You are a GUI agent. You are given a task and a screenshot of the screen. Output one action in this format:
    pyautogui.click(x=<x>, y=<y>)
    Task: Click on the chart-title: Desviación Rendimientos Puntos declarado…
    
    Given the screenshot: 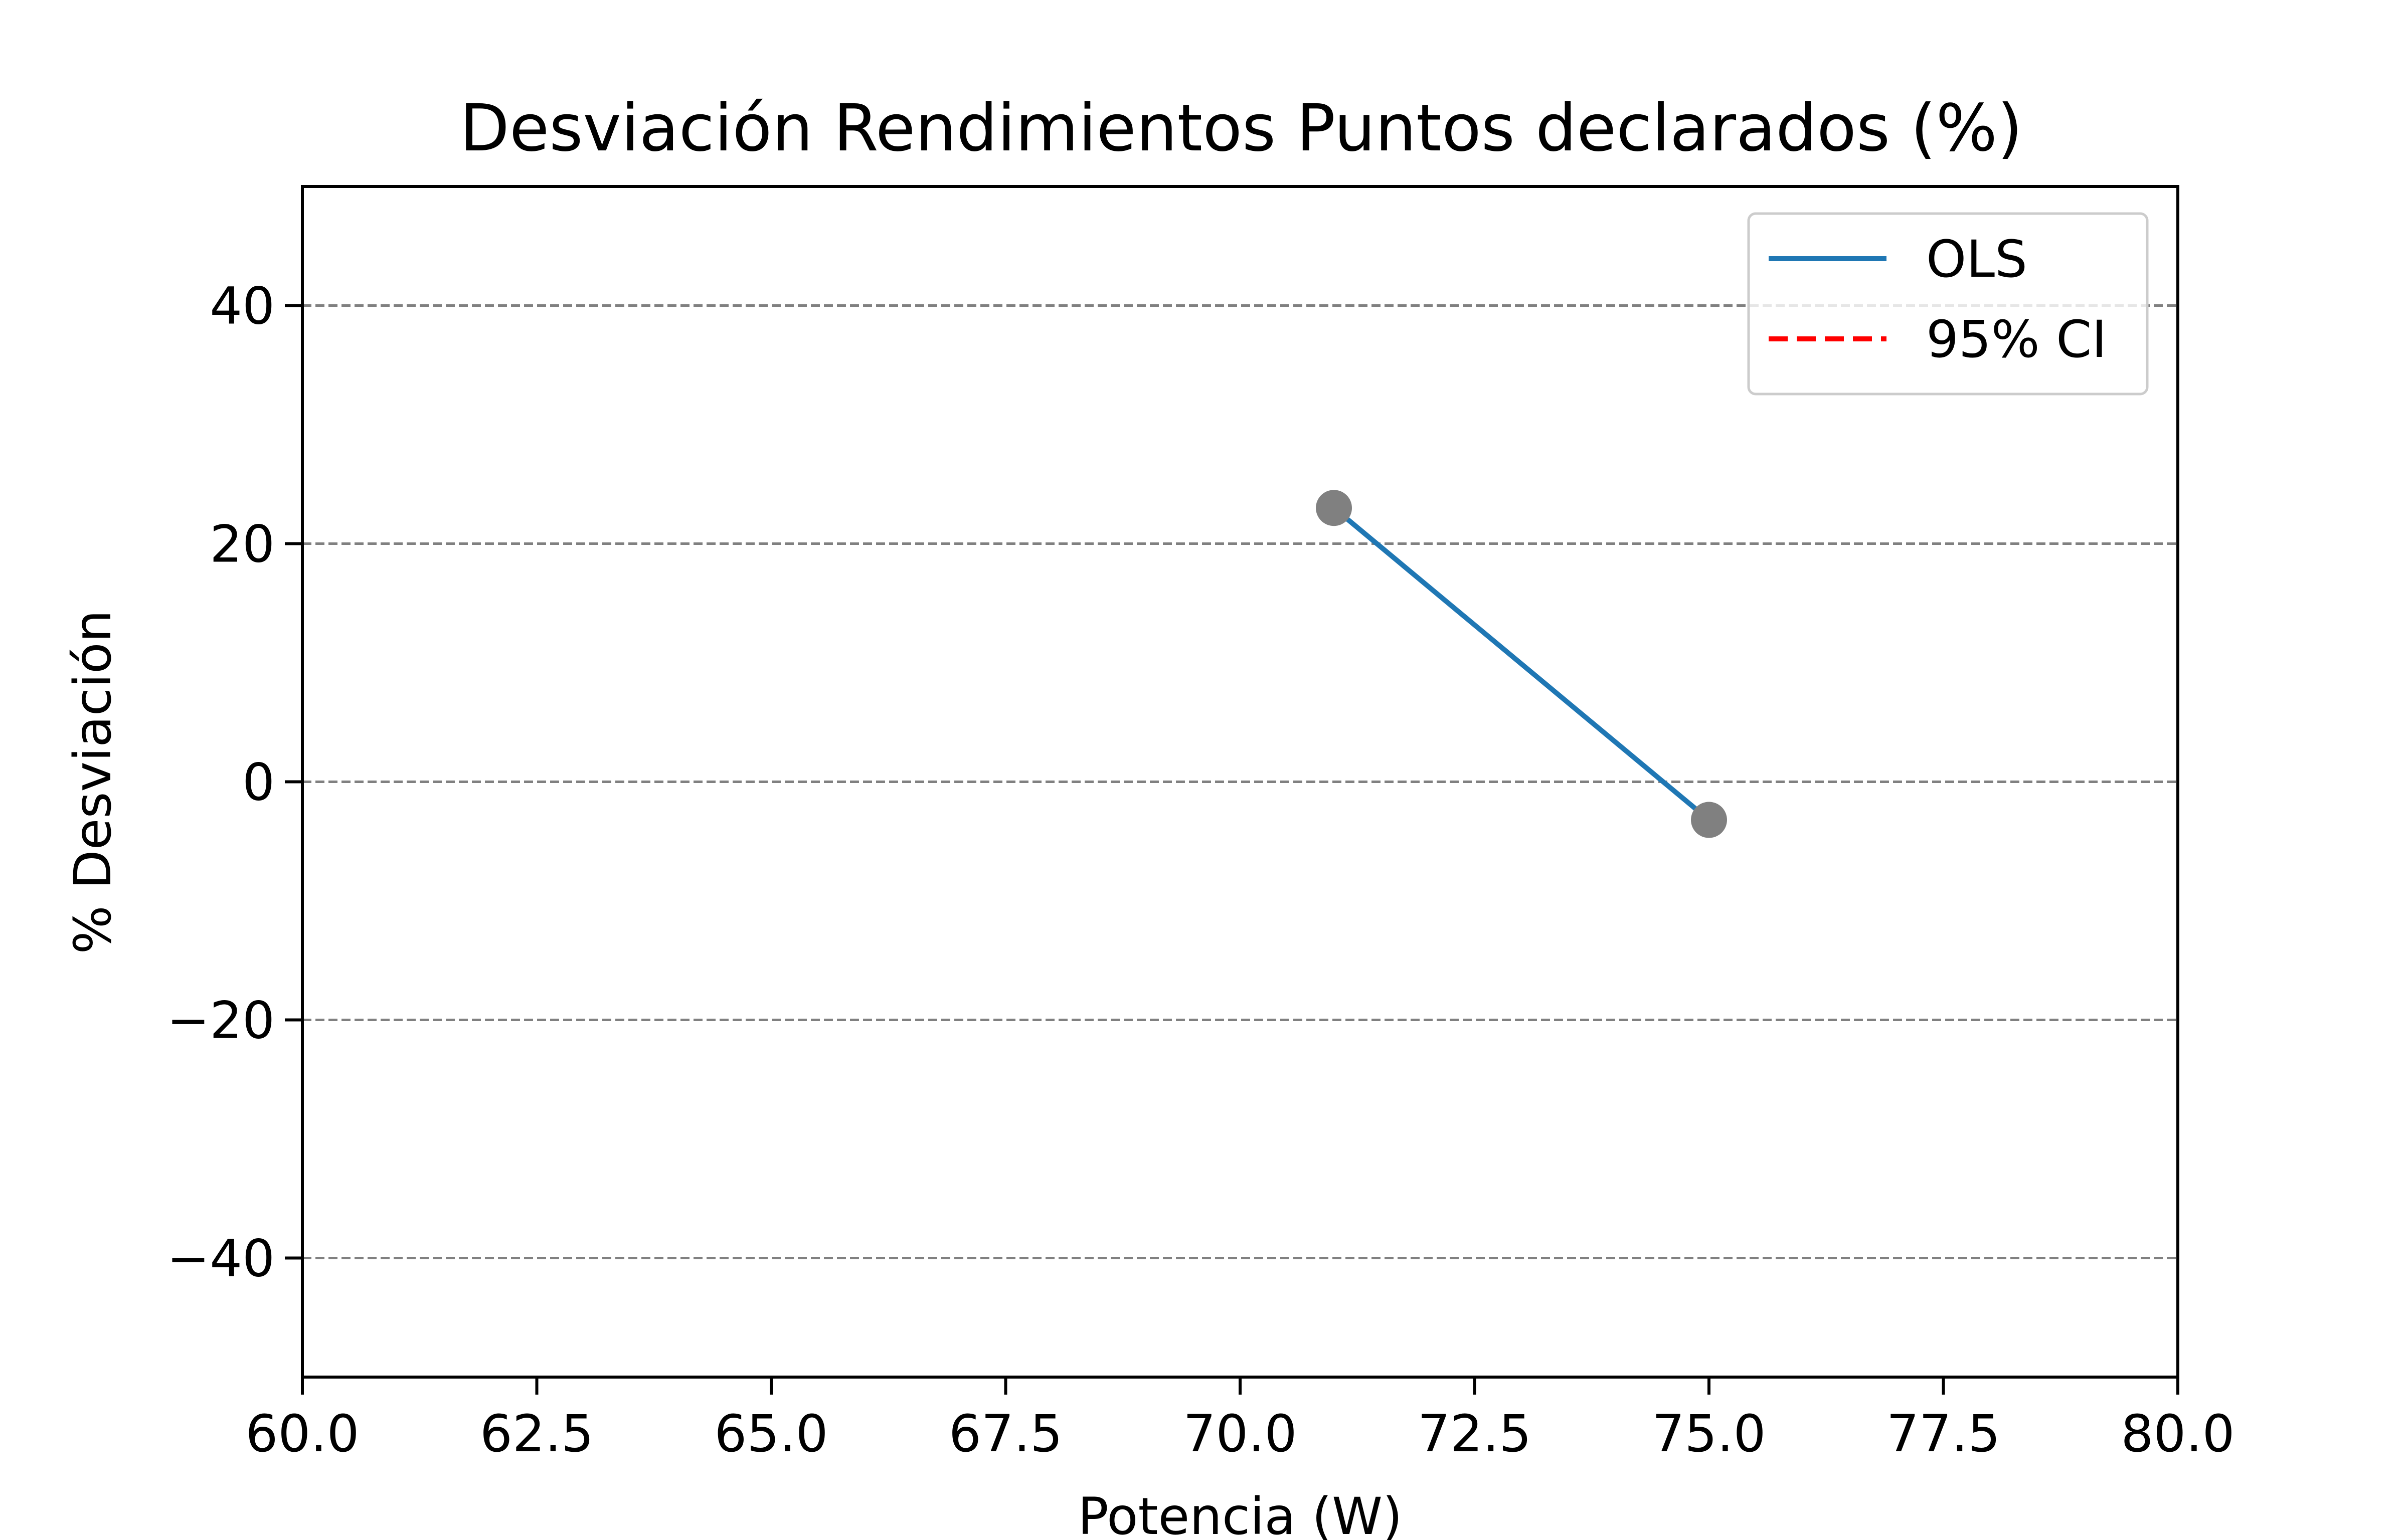 What is the action you would take?
    pyautogui.click(x=1241, y=129)
    